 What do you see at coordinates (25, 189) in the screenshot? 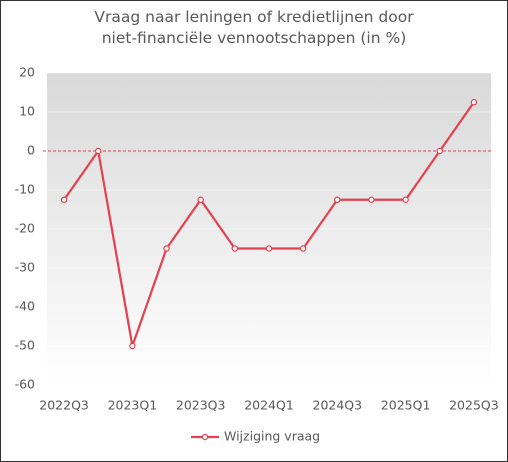
I see `y-tick-label: -10` at bounding box center [25, 189].